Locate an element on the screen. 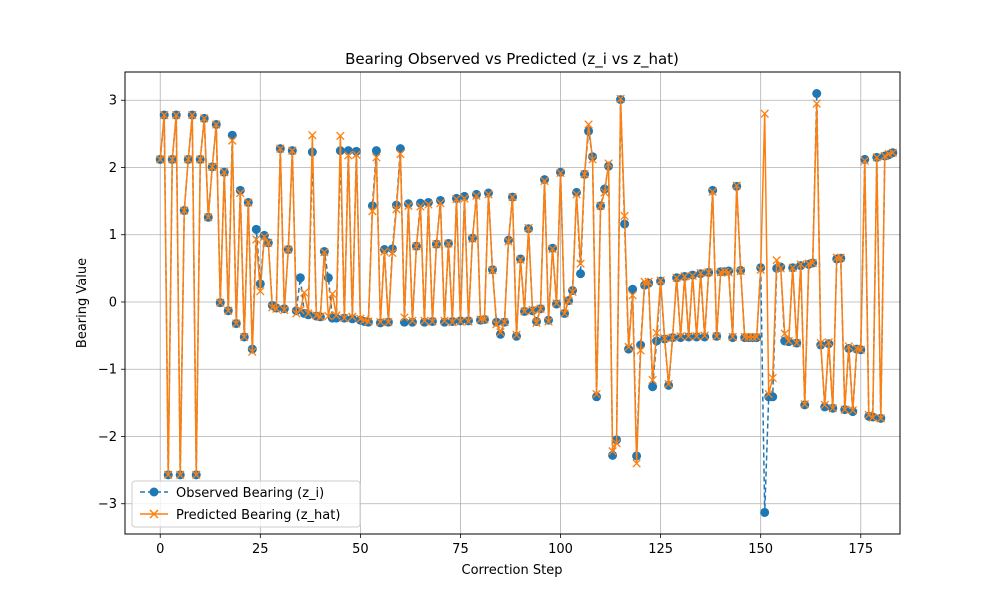 Image resolution: width=1000 pixels, height=600 pixels. y-axis-label: Bearing Value is located at coordinates (82, 303).